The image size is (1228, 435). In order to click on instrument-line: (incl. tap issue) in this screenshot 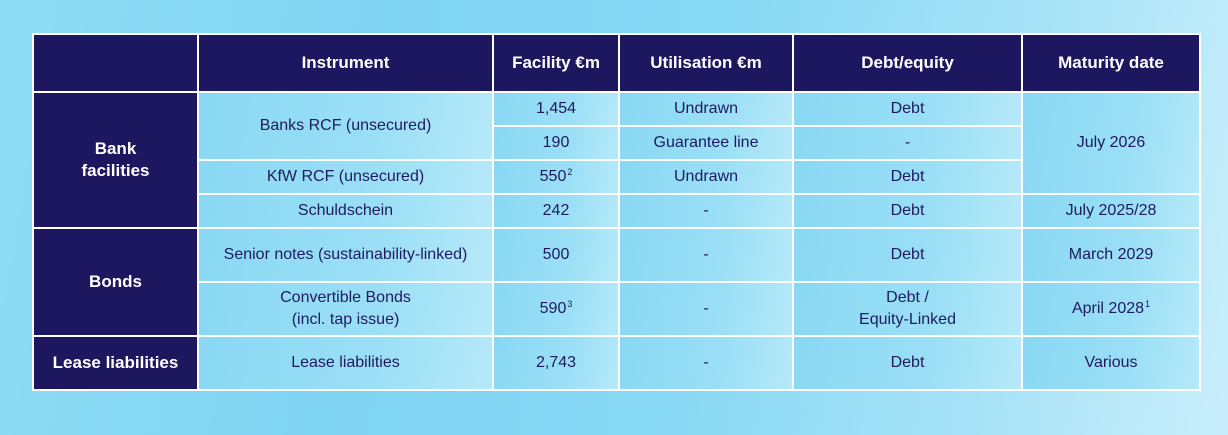, I will do `click(345, 319)`.